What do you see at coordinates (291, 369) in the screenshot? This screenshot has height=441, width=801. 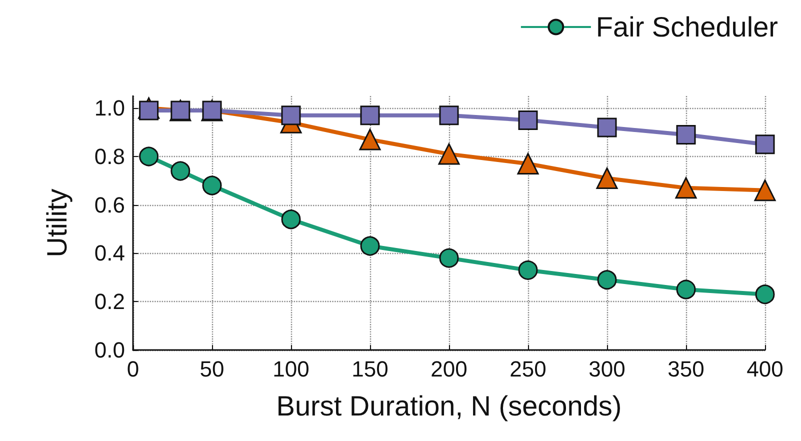 I see `x-tick-label: 100` at bounding box center [291, 369].